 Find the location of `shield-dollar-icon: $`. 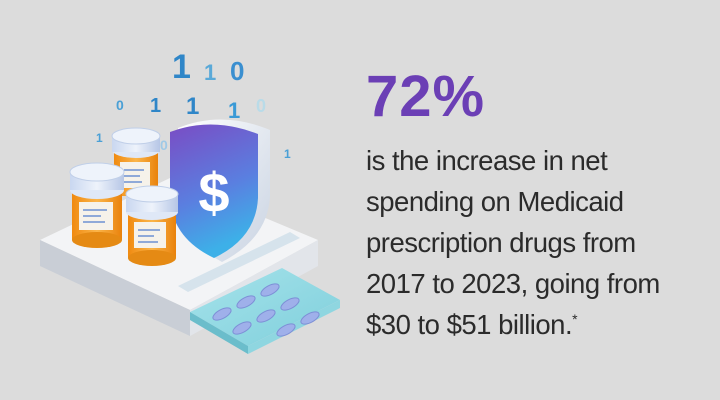

shield-dollar-icon: $ is located at coordinates (220, 190).